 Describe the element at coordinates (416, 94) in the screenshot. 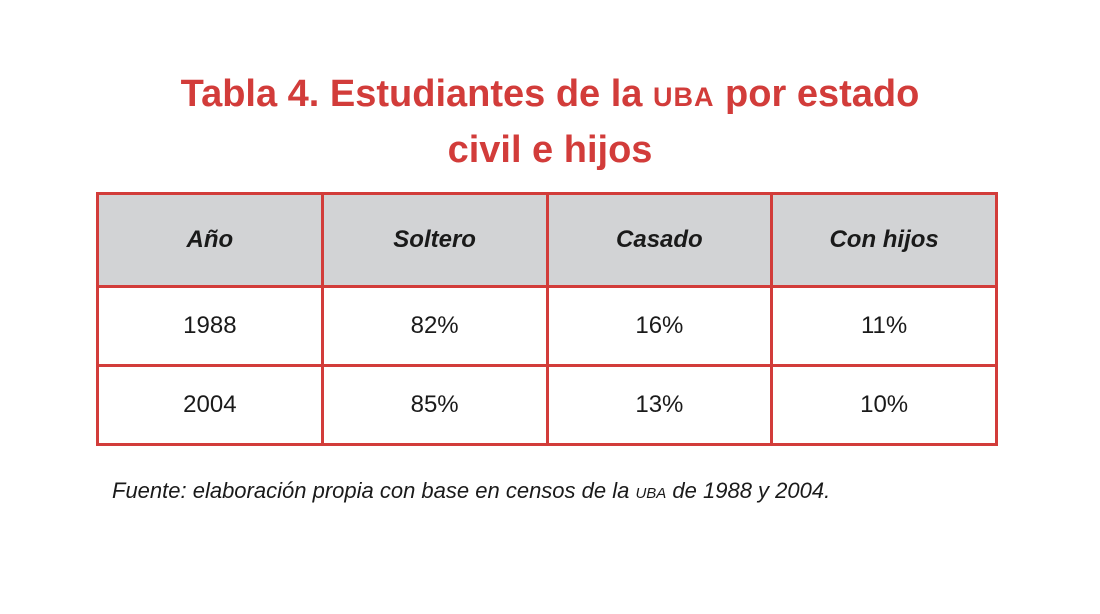

I see `title-prefix: Tabla 4. Estudiantes de la` at that location.